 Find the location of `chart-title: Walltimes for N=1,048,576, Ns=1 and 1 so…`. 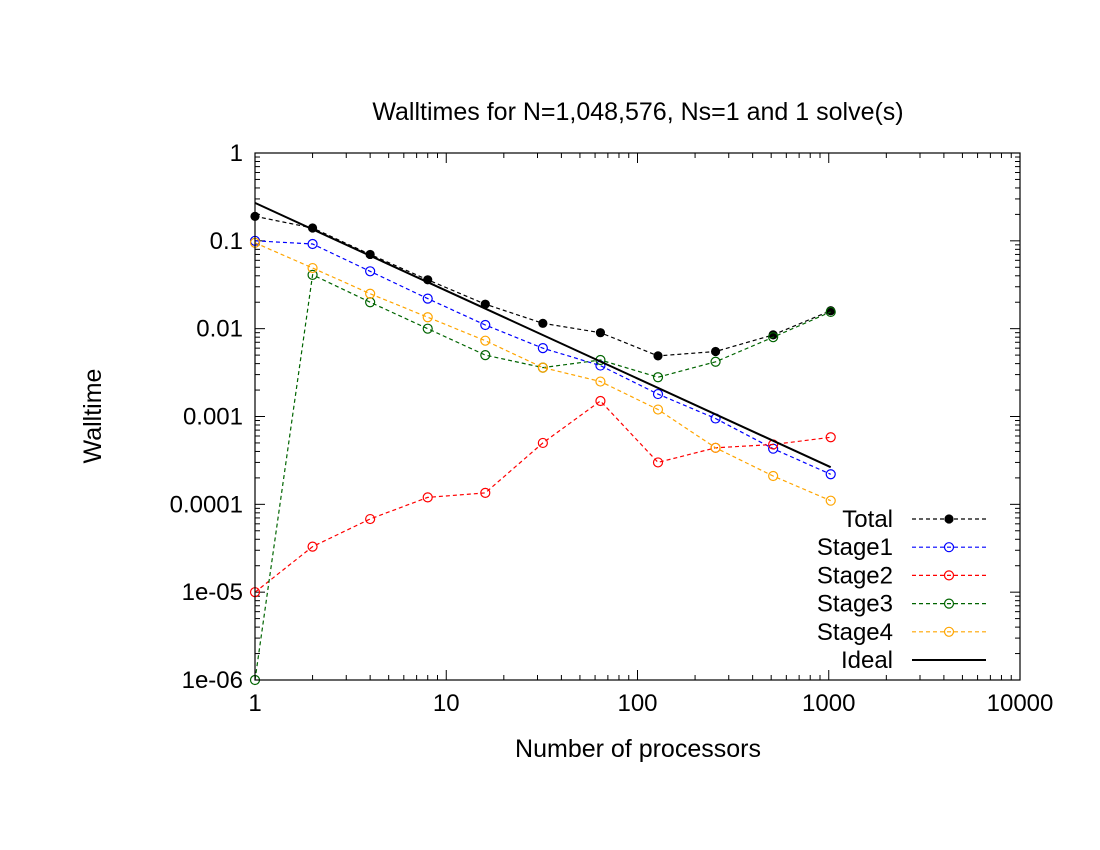

chart-title: Walltimes for N=1,048,576, Ns=1 and 1 so… is located at coordinates (637, 112).